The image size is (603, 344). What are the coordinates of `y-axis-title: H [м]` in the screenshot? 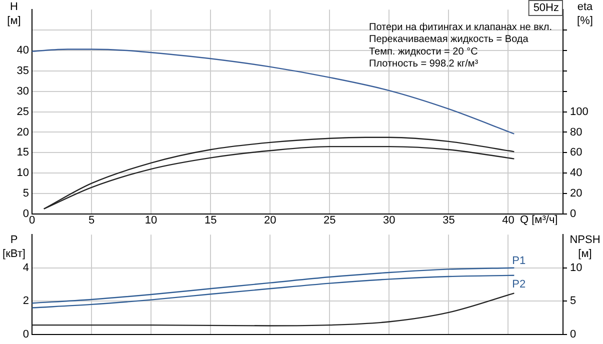 It's located at (14, 14).